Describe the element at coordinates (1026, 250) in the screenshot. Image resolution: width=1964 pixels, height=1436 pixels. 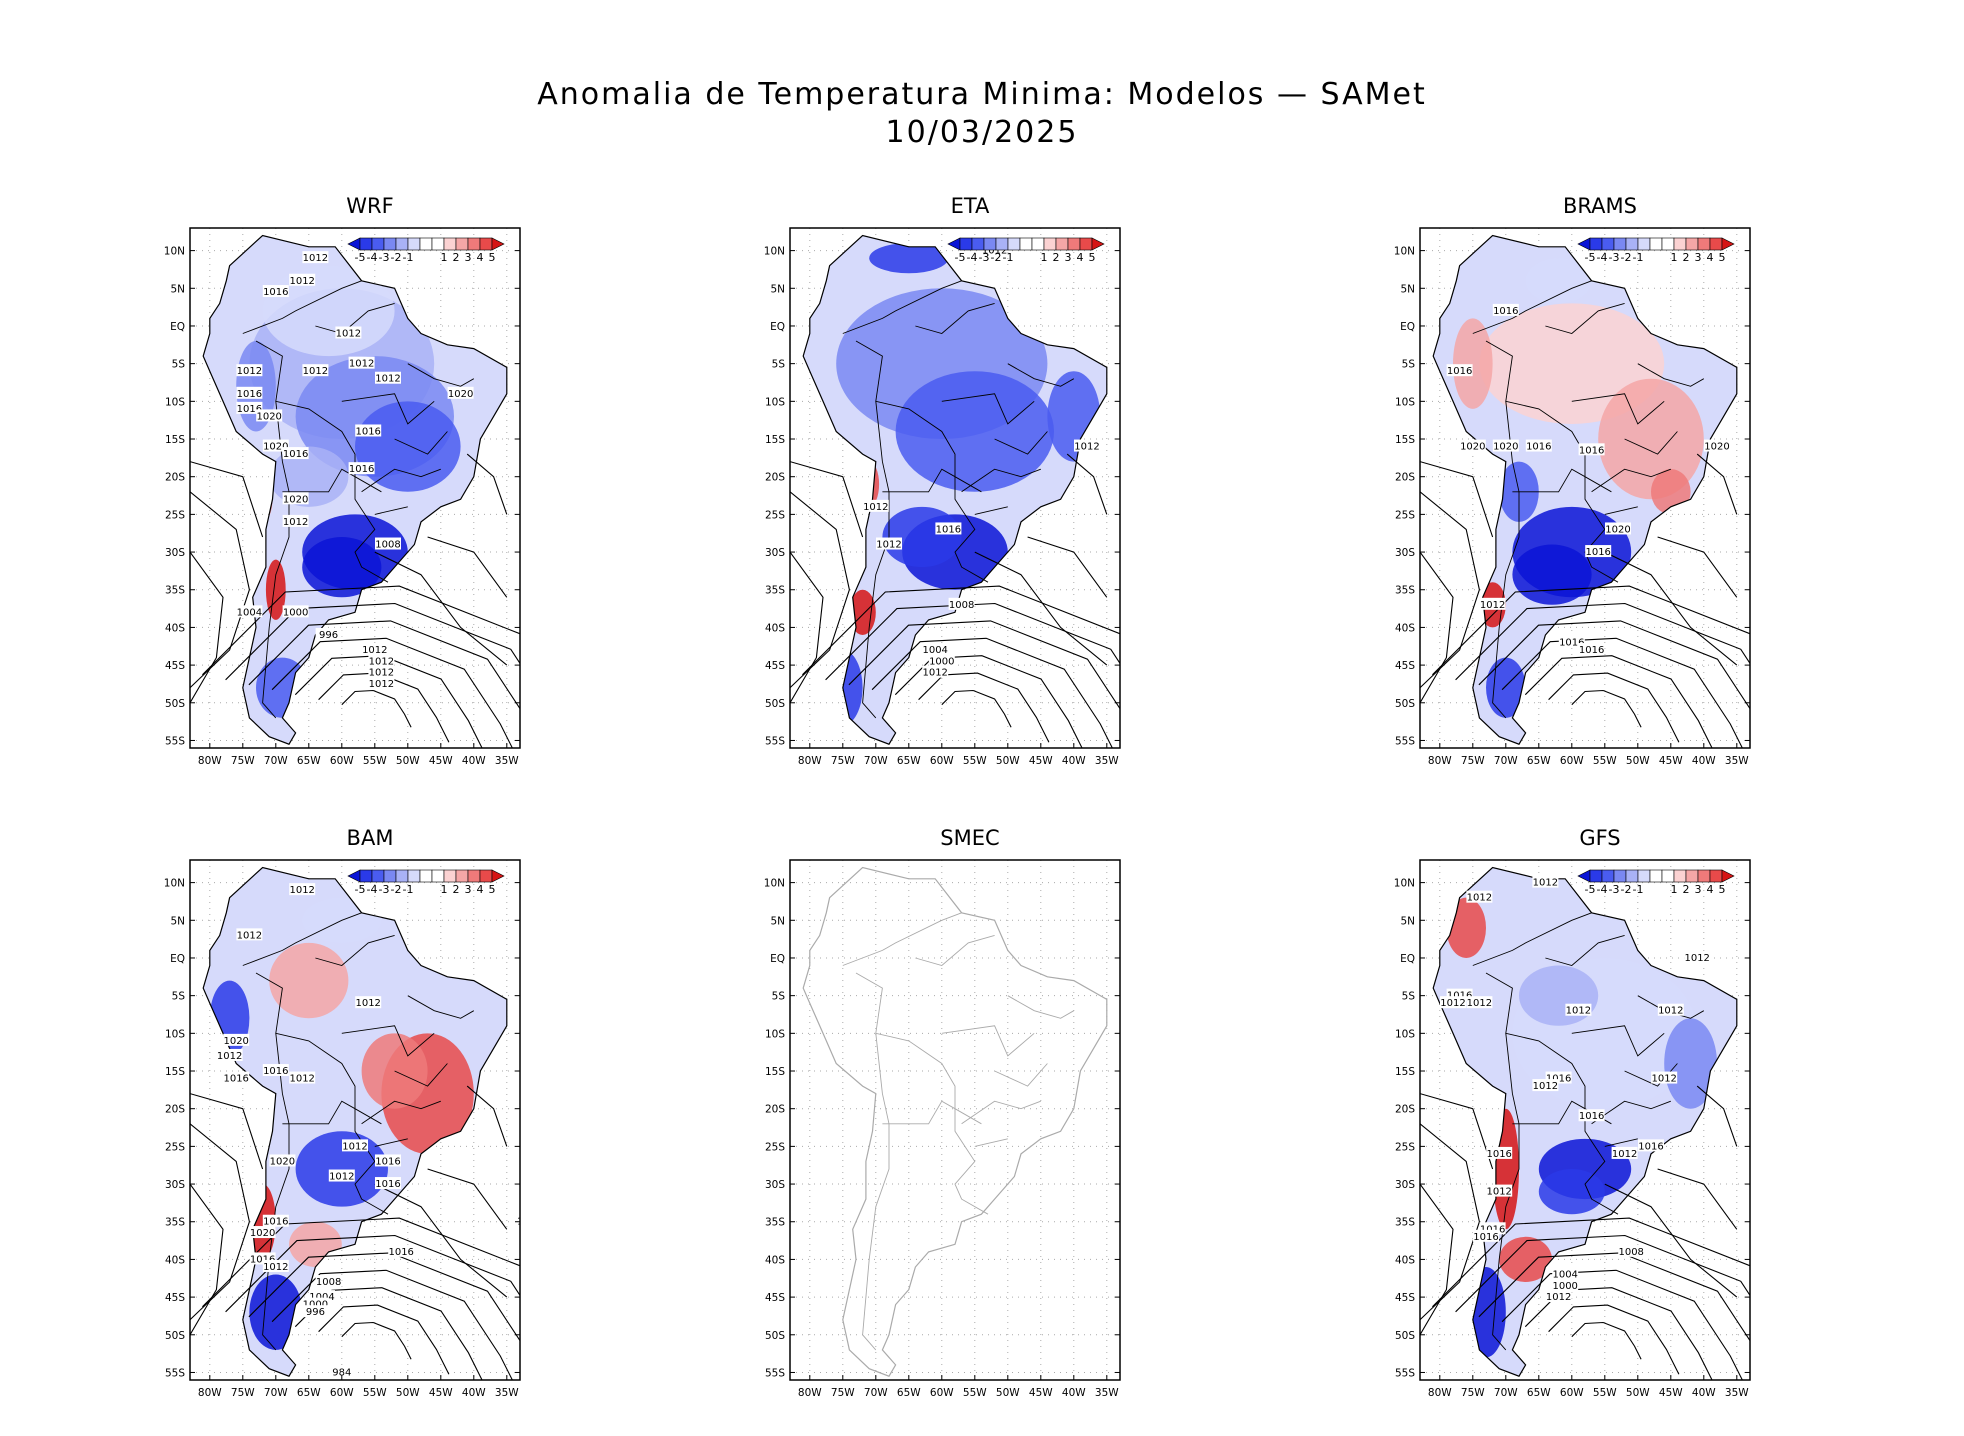
I see `colorbar: -5 -4 -3 -2 -1 1 2 3 4 5` at that location.